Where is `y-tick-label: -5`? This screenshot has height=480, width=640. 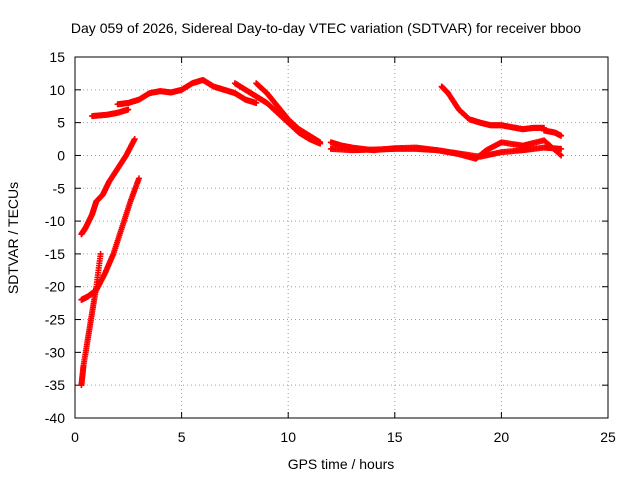 y-tick-label: -5 is located at coordinates (59, 188).